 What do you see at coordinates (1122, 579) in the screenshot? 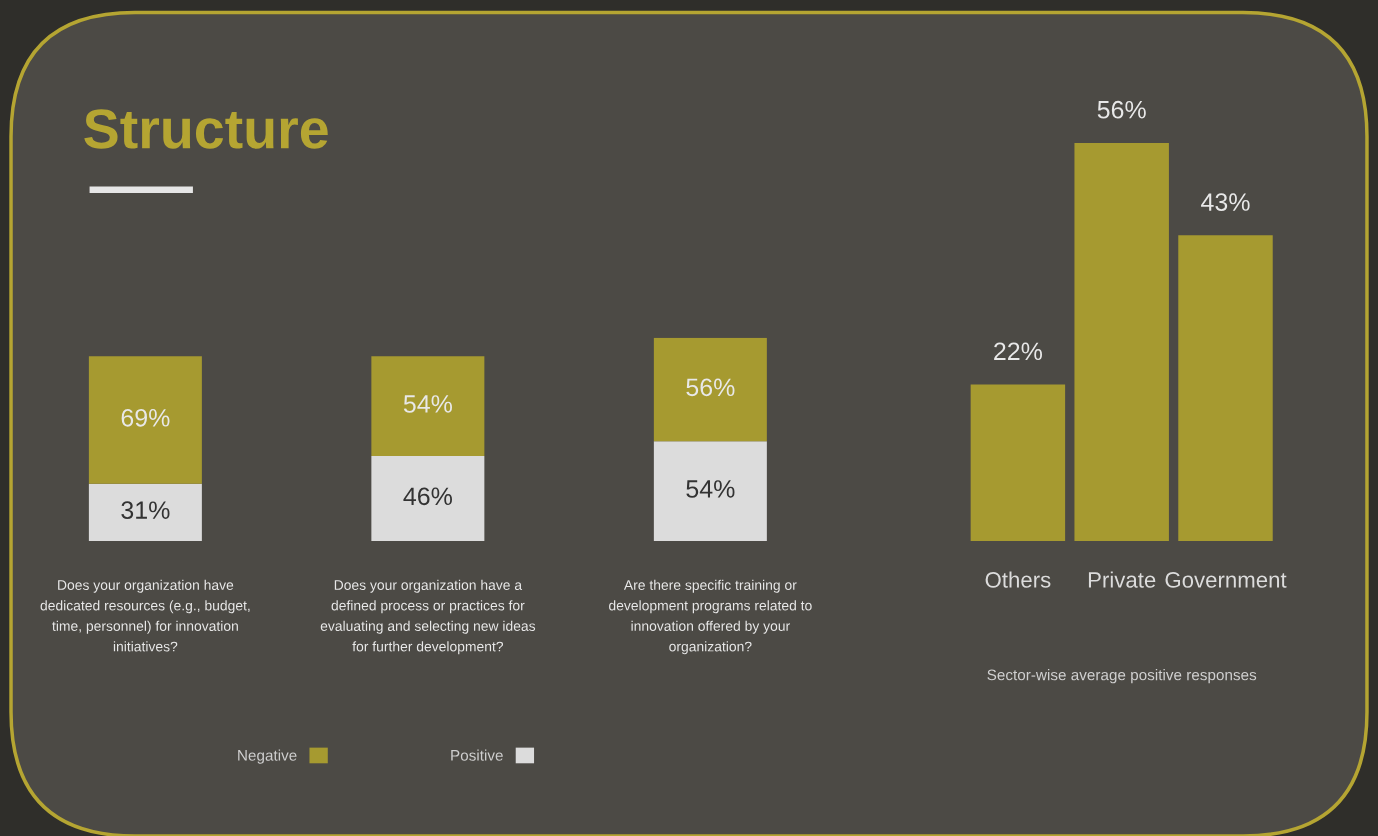
I see `x-tick-label: Private` at bounding box center [1122, 579].